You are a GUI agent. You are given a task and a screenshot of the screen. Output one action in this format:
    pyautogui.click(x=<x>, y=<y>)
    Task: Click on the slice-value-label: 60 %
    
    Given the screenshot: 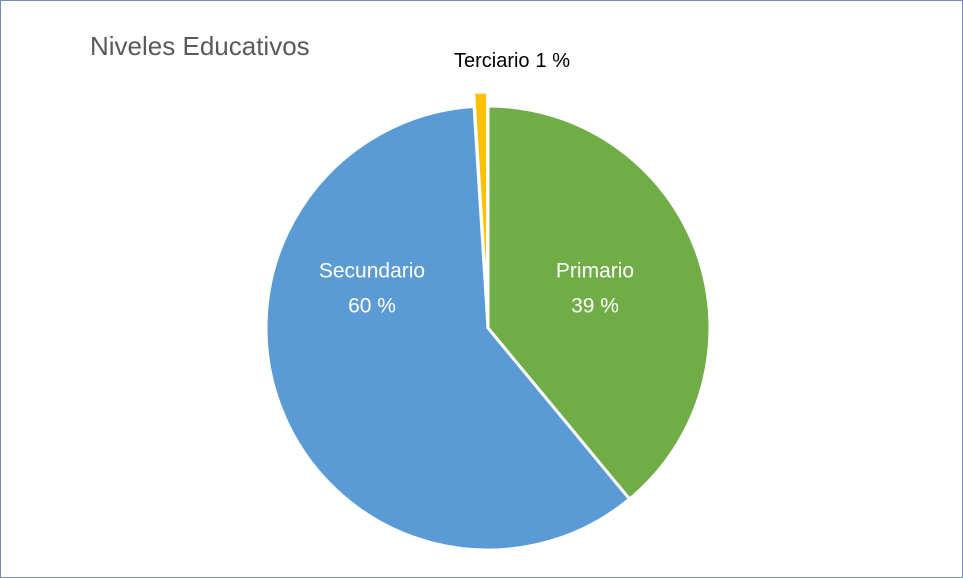 What is the action you would take?
    pyautogui.click(x=372, y=306)
    